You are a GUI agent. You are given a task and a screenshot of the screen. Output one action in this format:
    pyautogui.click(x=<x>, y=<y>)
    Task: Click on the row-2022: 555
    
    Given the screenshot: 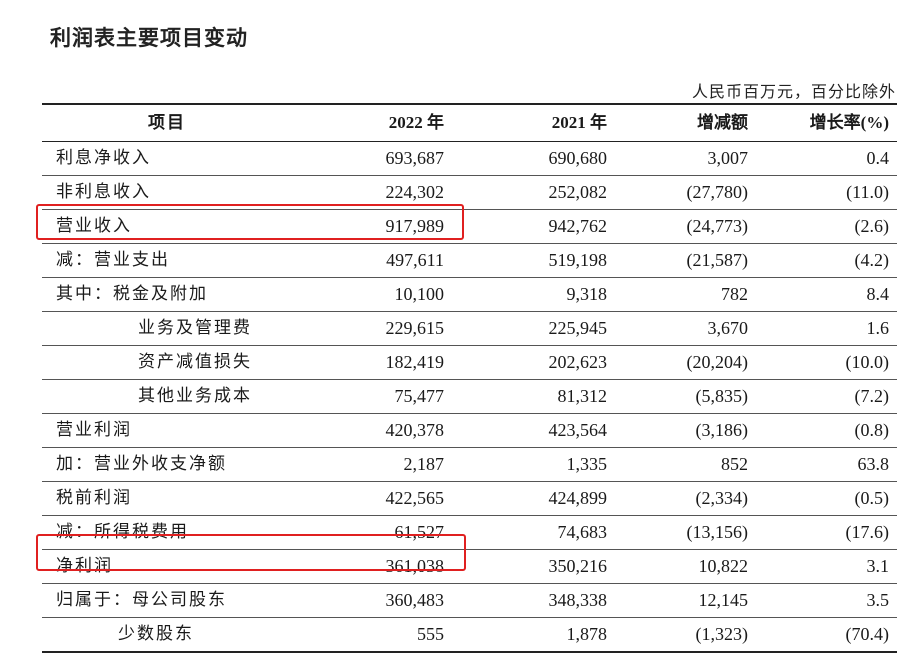 What is the action you would take?
    pyautogui.click(x=430, y=634)
    